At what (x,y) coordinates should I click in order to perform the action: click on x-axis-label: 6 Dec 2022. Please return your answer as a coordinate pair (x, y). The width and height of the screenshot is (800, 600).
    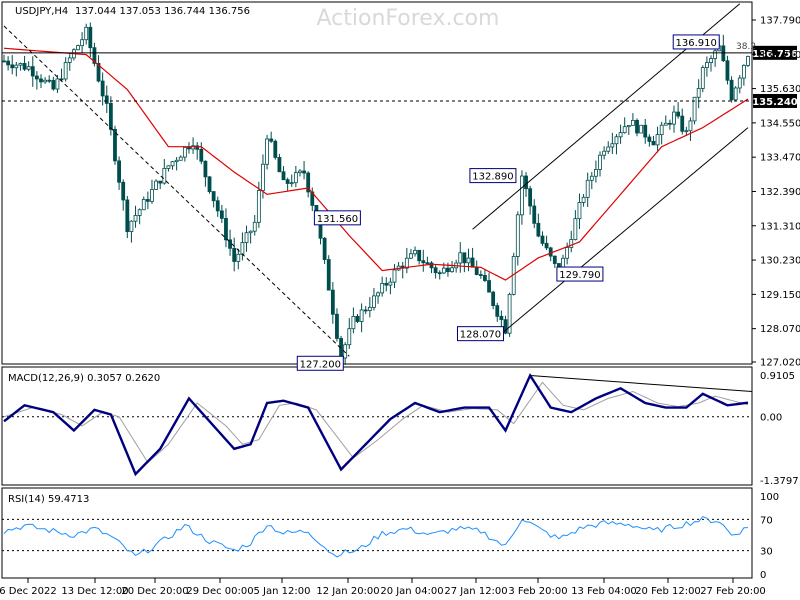
    Looking at the image, I should click on (28, 591).